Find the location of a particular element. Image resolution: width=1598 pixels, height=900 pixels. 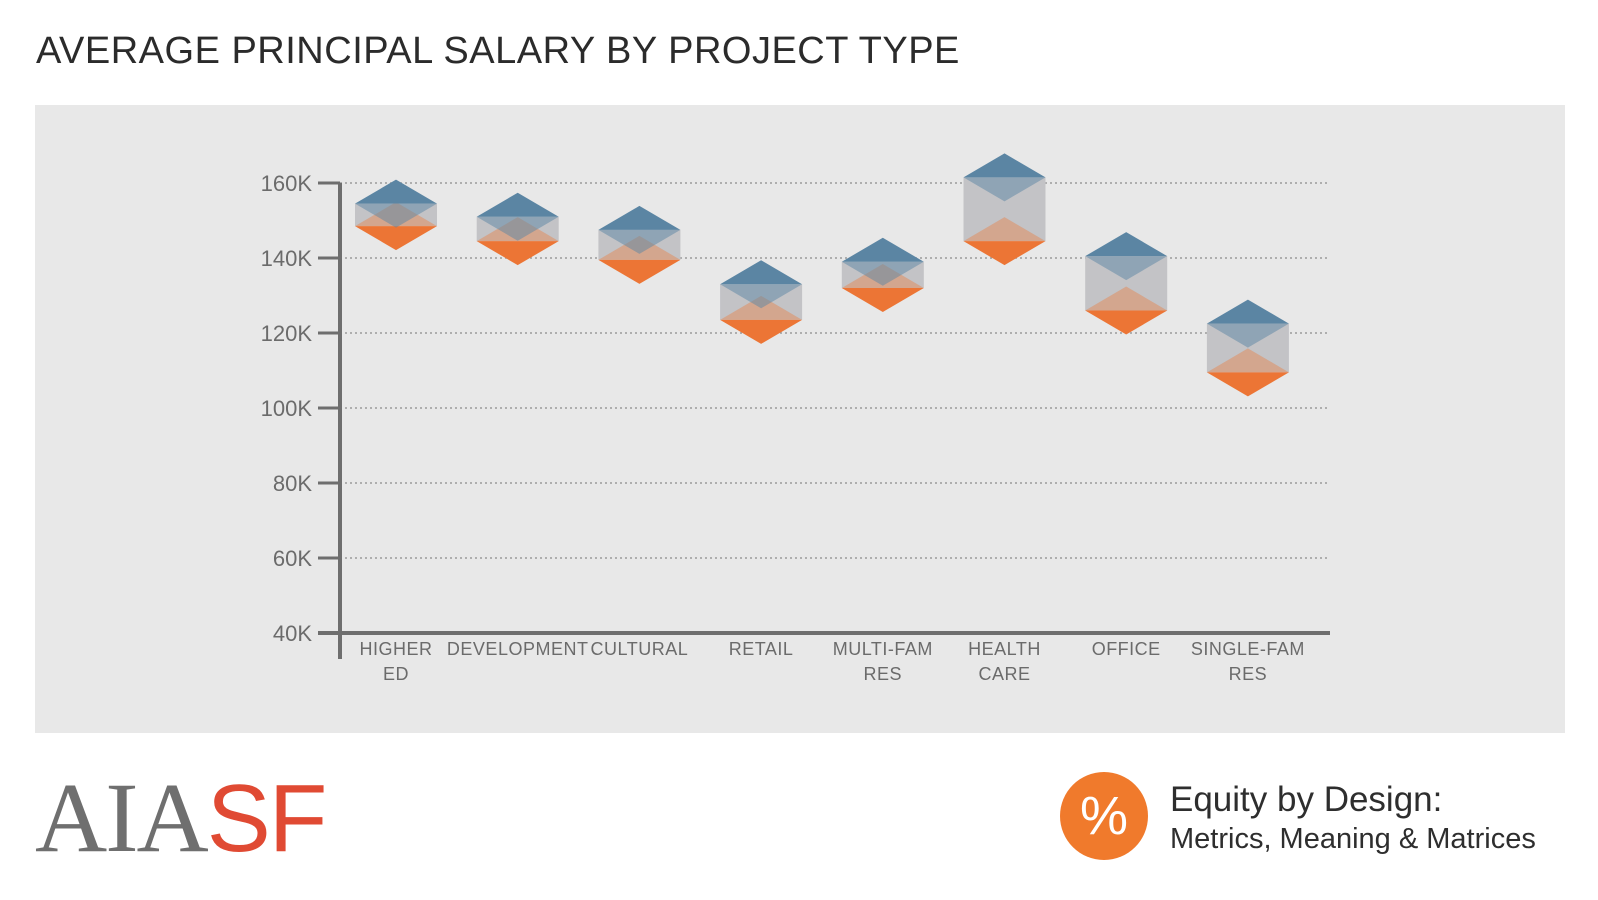

x-category-label: MULTI-FAM is located at coordinates (883, 649).